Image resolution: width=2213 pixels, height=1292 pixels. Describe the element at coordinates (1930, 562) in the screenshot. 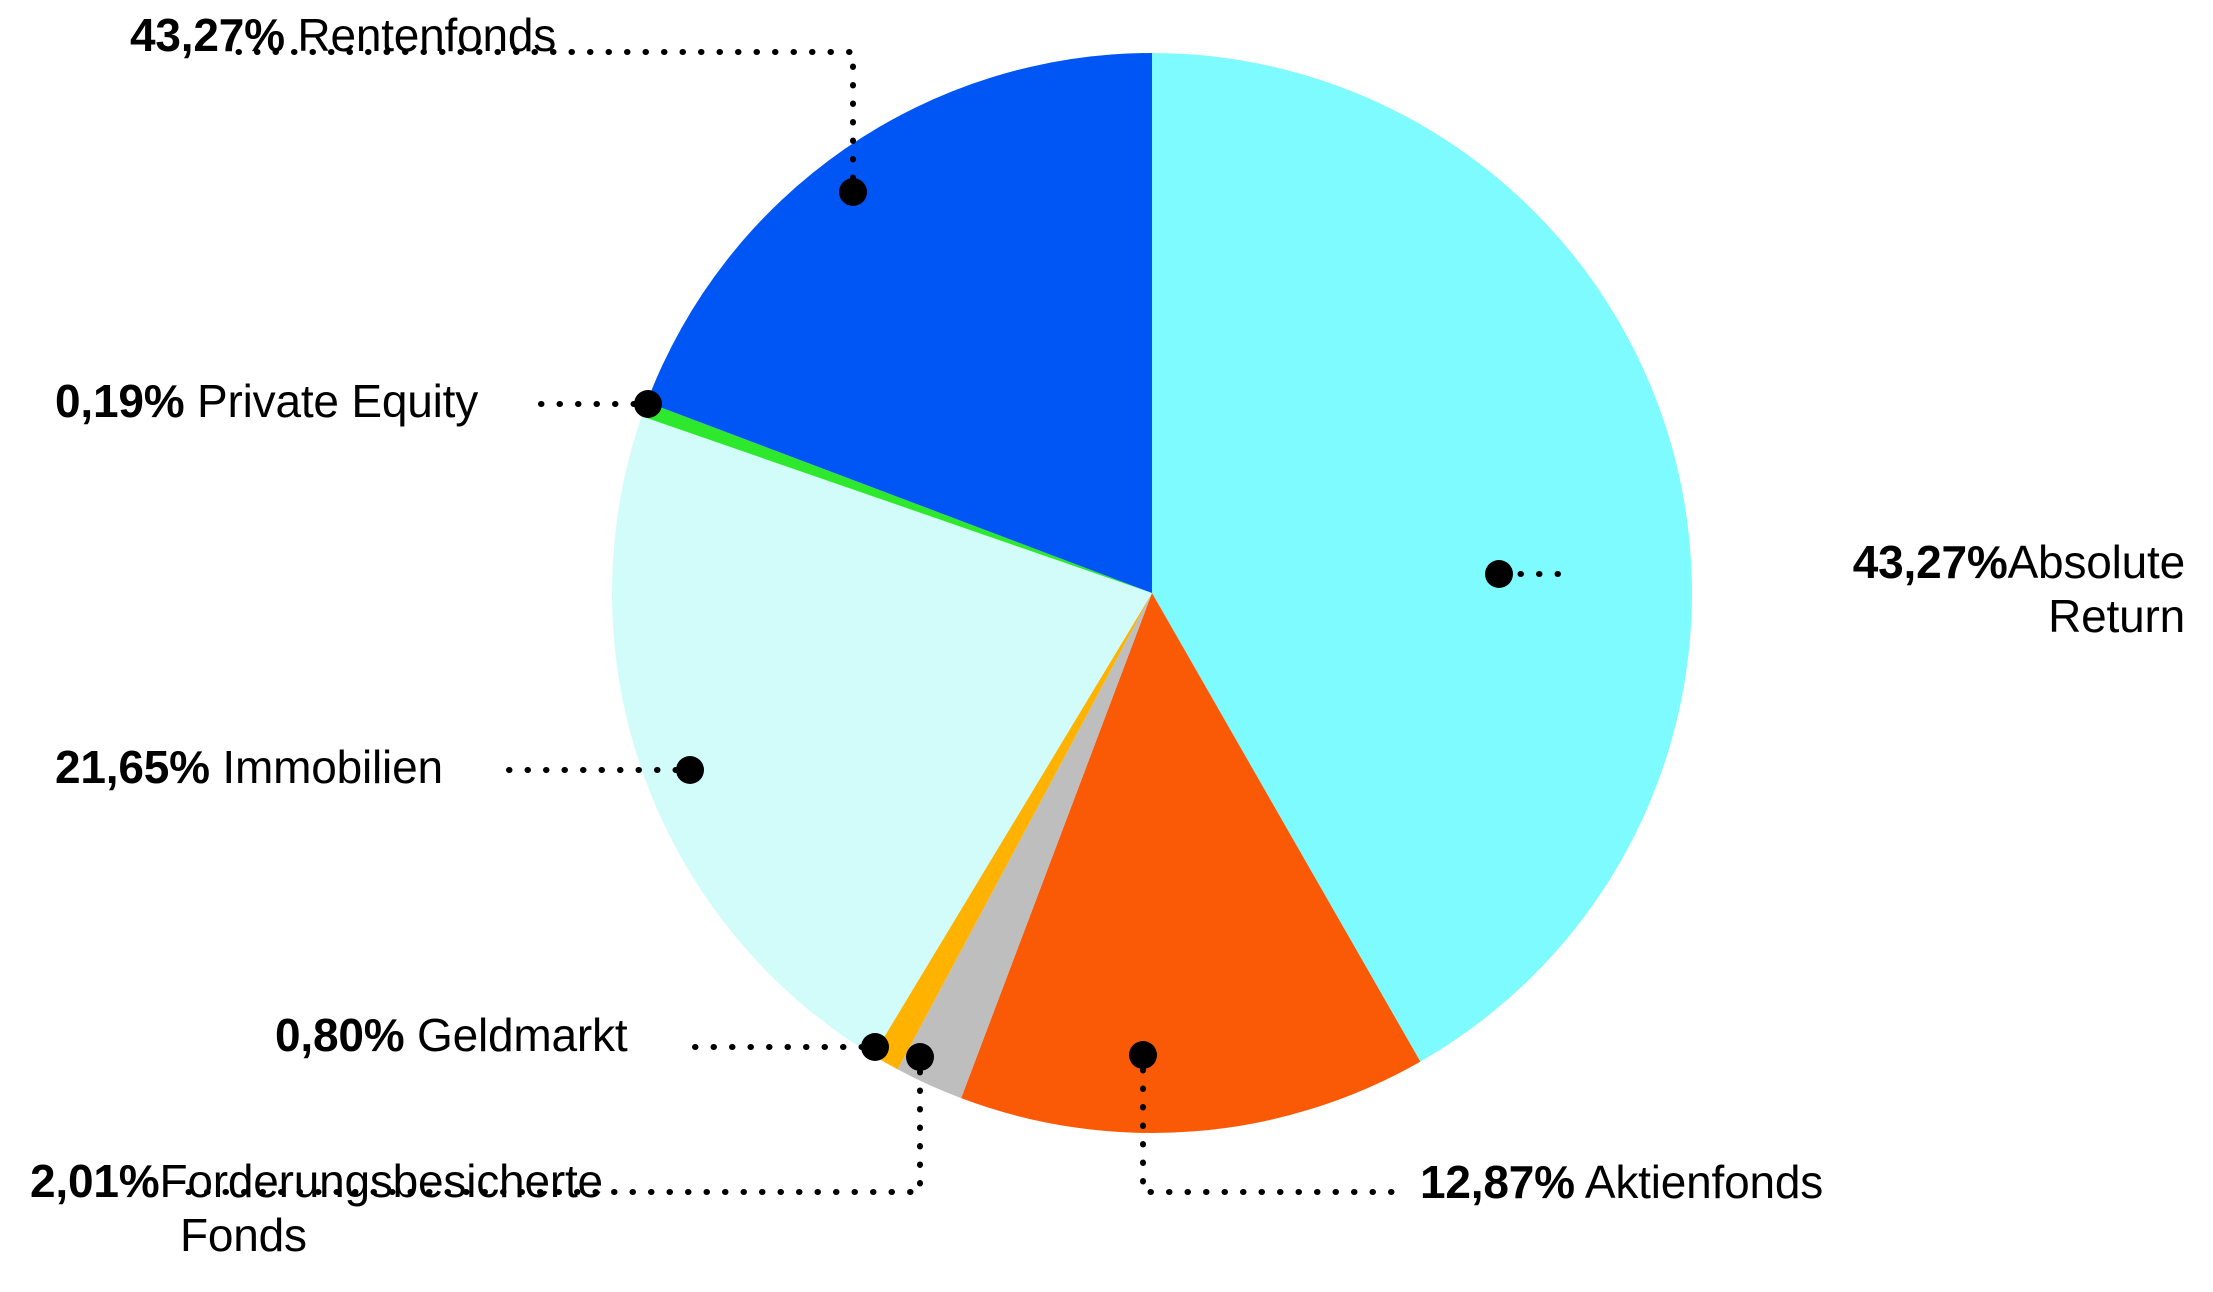

I see `slice-percent-absolute-return: 43,27%` at that location.